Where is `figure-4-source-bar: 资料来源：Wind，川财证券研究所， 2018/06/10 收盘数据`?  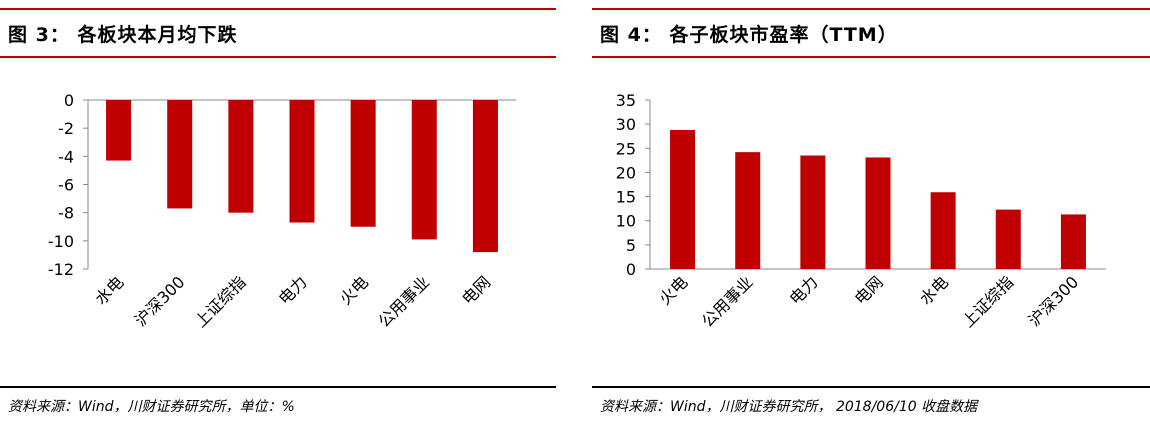 figure-4-source-bar: 资料来源：Wind，川财证券研究所， 2018/06/10 收盘数据 is located at coordinates (871, 404).